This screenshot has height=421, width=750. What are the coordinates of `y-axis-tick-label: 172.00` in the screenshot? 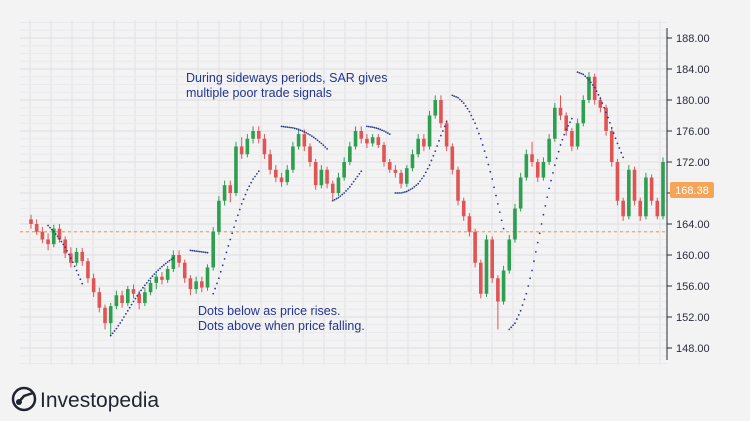 It's located at (693, 163).